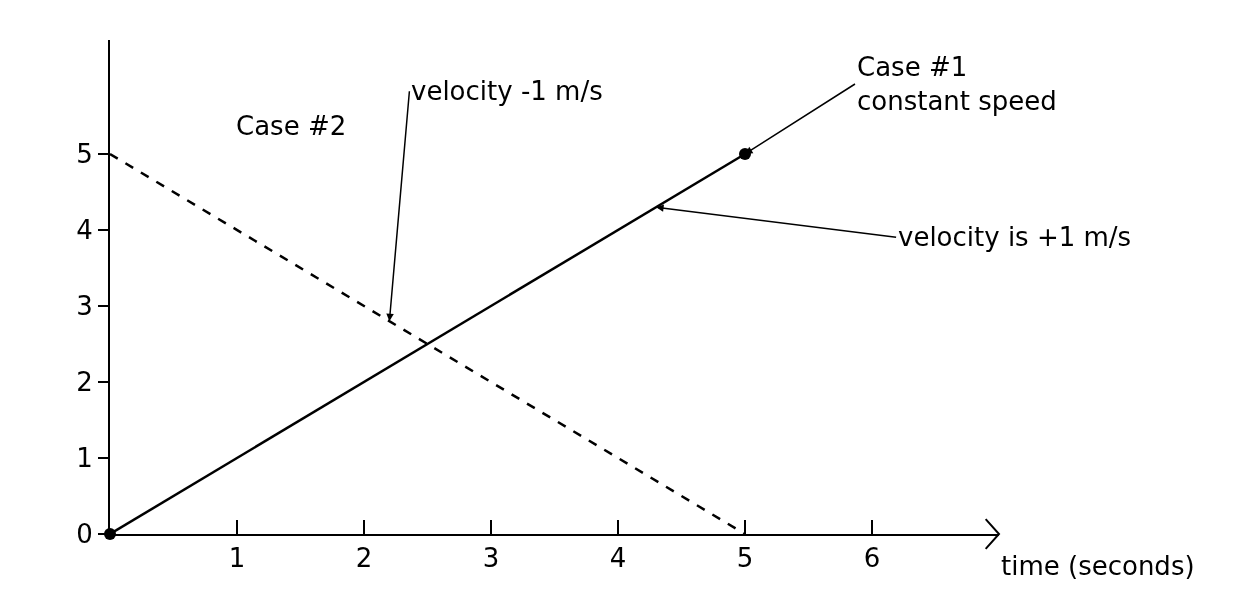 The image size is (1249, 614). What do you see at coordinates (84, 306) in the screenshot?
I see `y-tick-label: 3` at bounding box center [84, 306].